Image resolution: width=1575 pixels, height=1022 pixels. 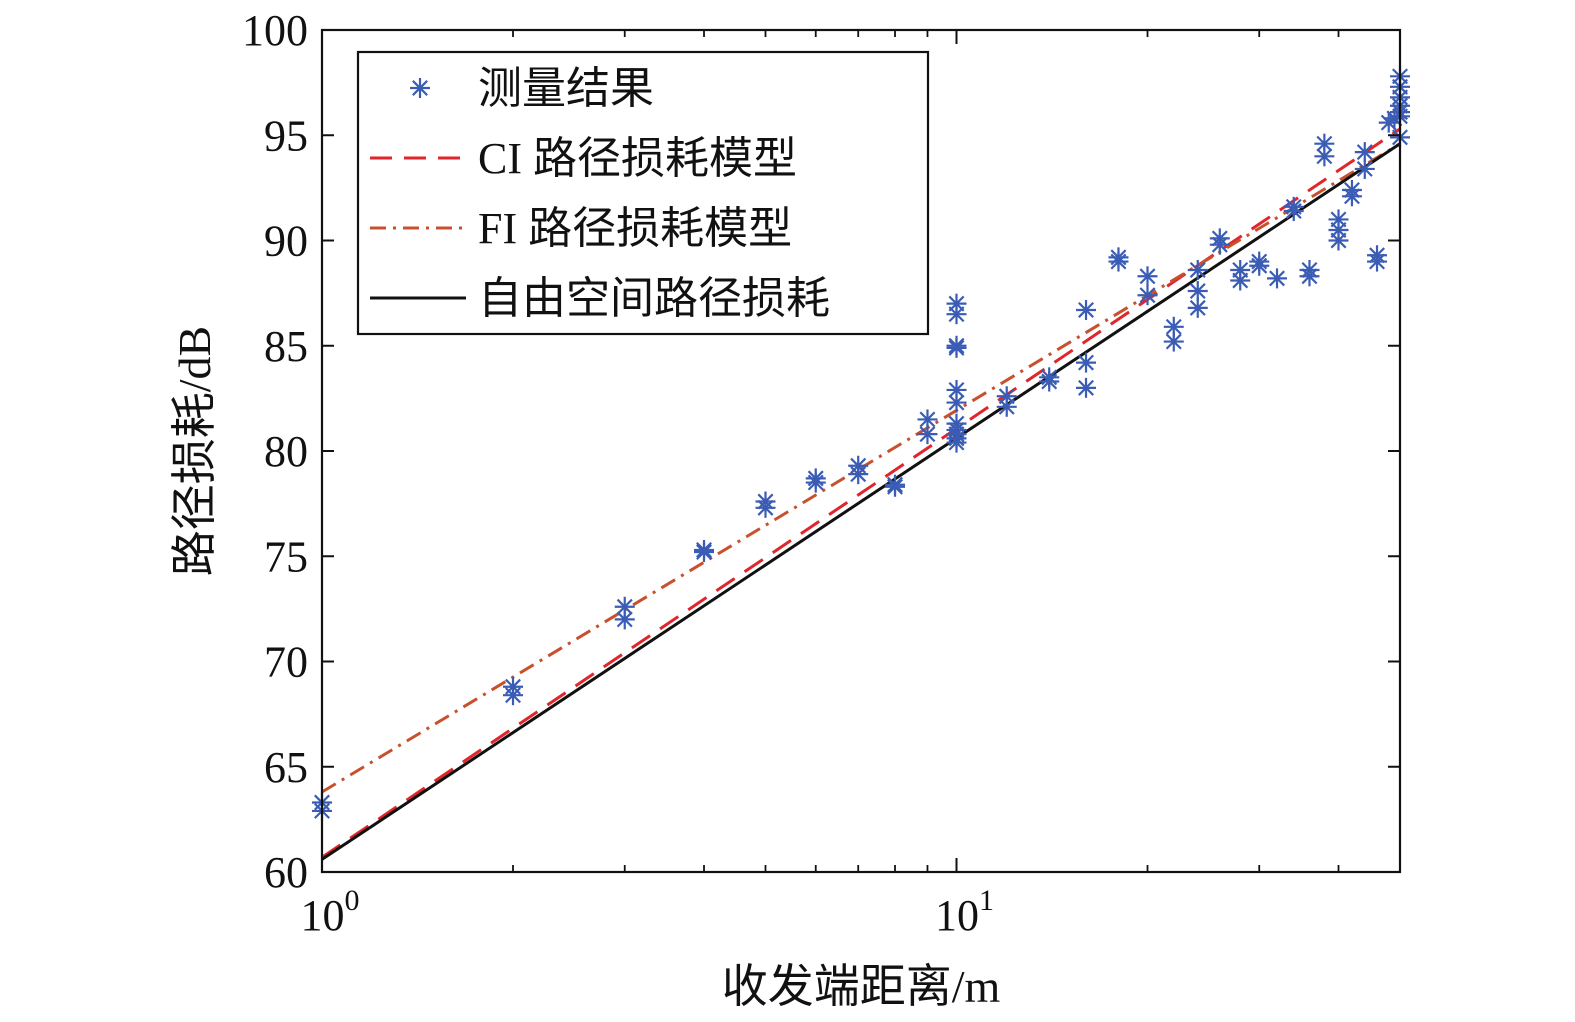 I want to click on x-tick-label: 10¹, so click(x=964, y=912).